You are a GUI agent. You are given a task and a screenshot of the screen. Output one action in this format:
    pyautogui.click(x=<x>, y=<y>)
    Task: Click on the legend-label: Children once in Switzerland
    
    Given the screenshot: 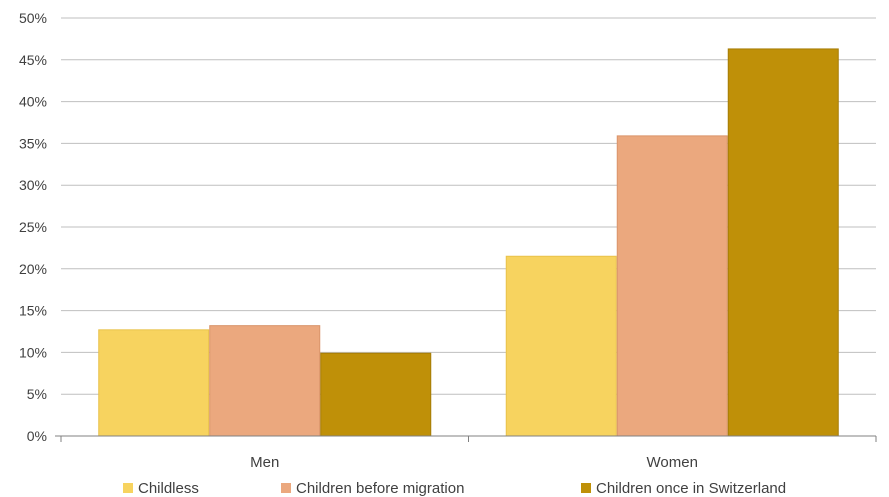 What is the action you would take?
    pyautogui.click(x=691, y=488)
    